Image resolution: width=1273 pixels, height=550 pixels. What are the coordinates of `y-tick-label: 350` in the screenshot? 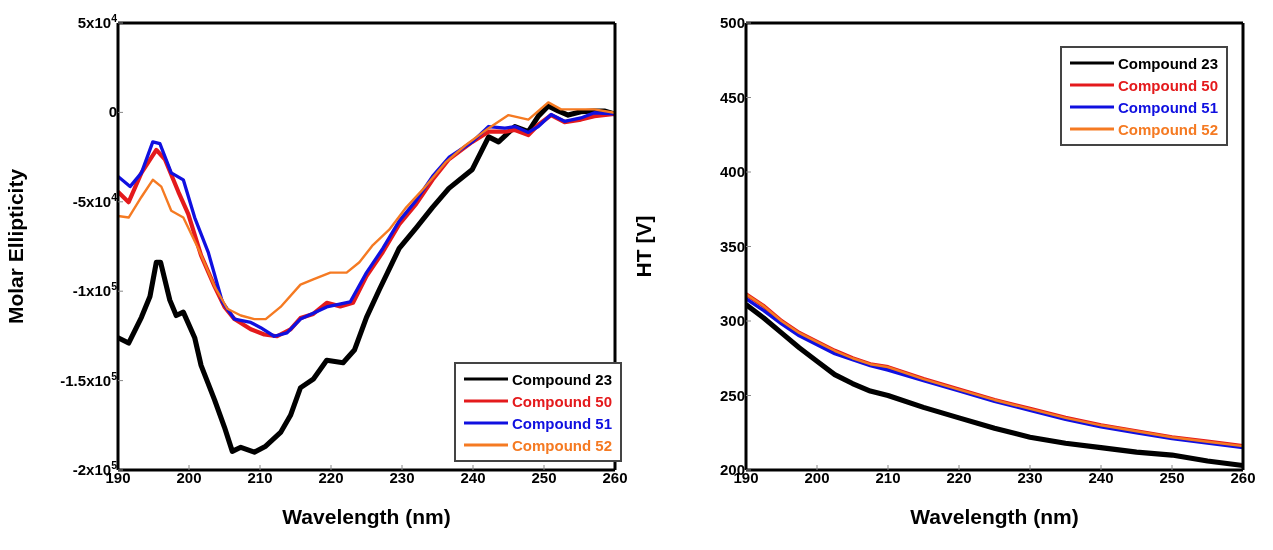 It's located at (732, 246).